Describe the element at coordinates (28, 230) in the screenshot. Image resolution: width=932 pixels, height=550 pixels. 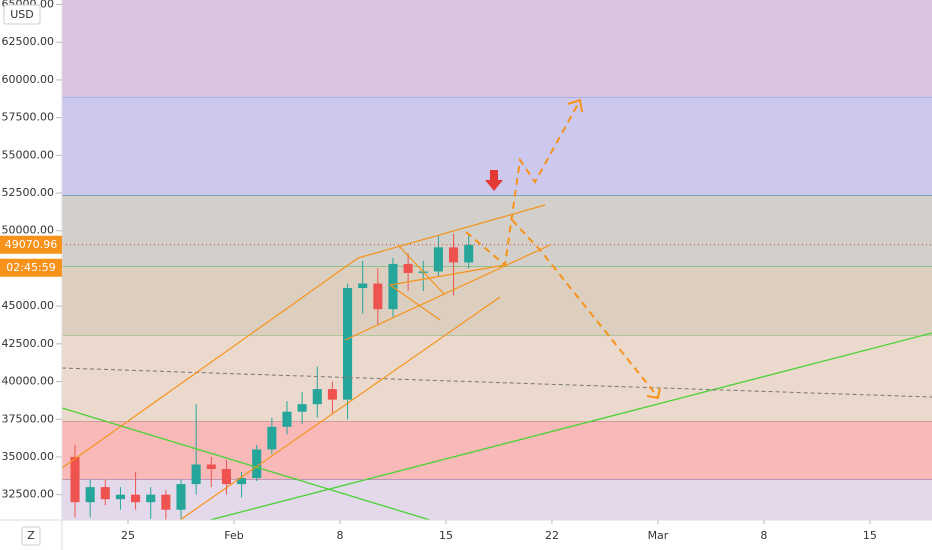
I see `y-tick-label: 50000.00` at that location.